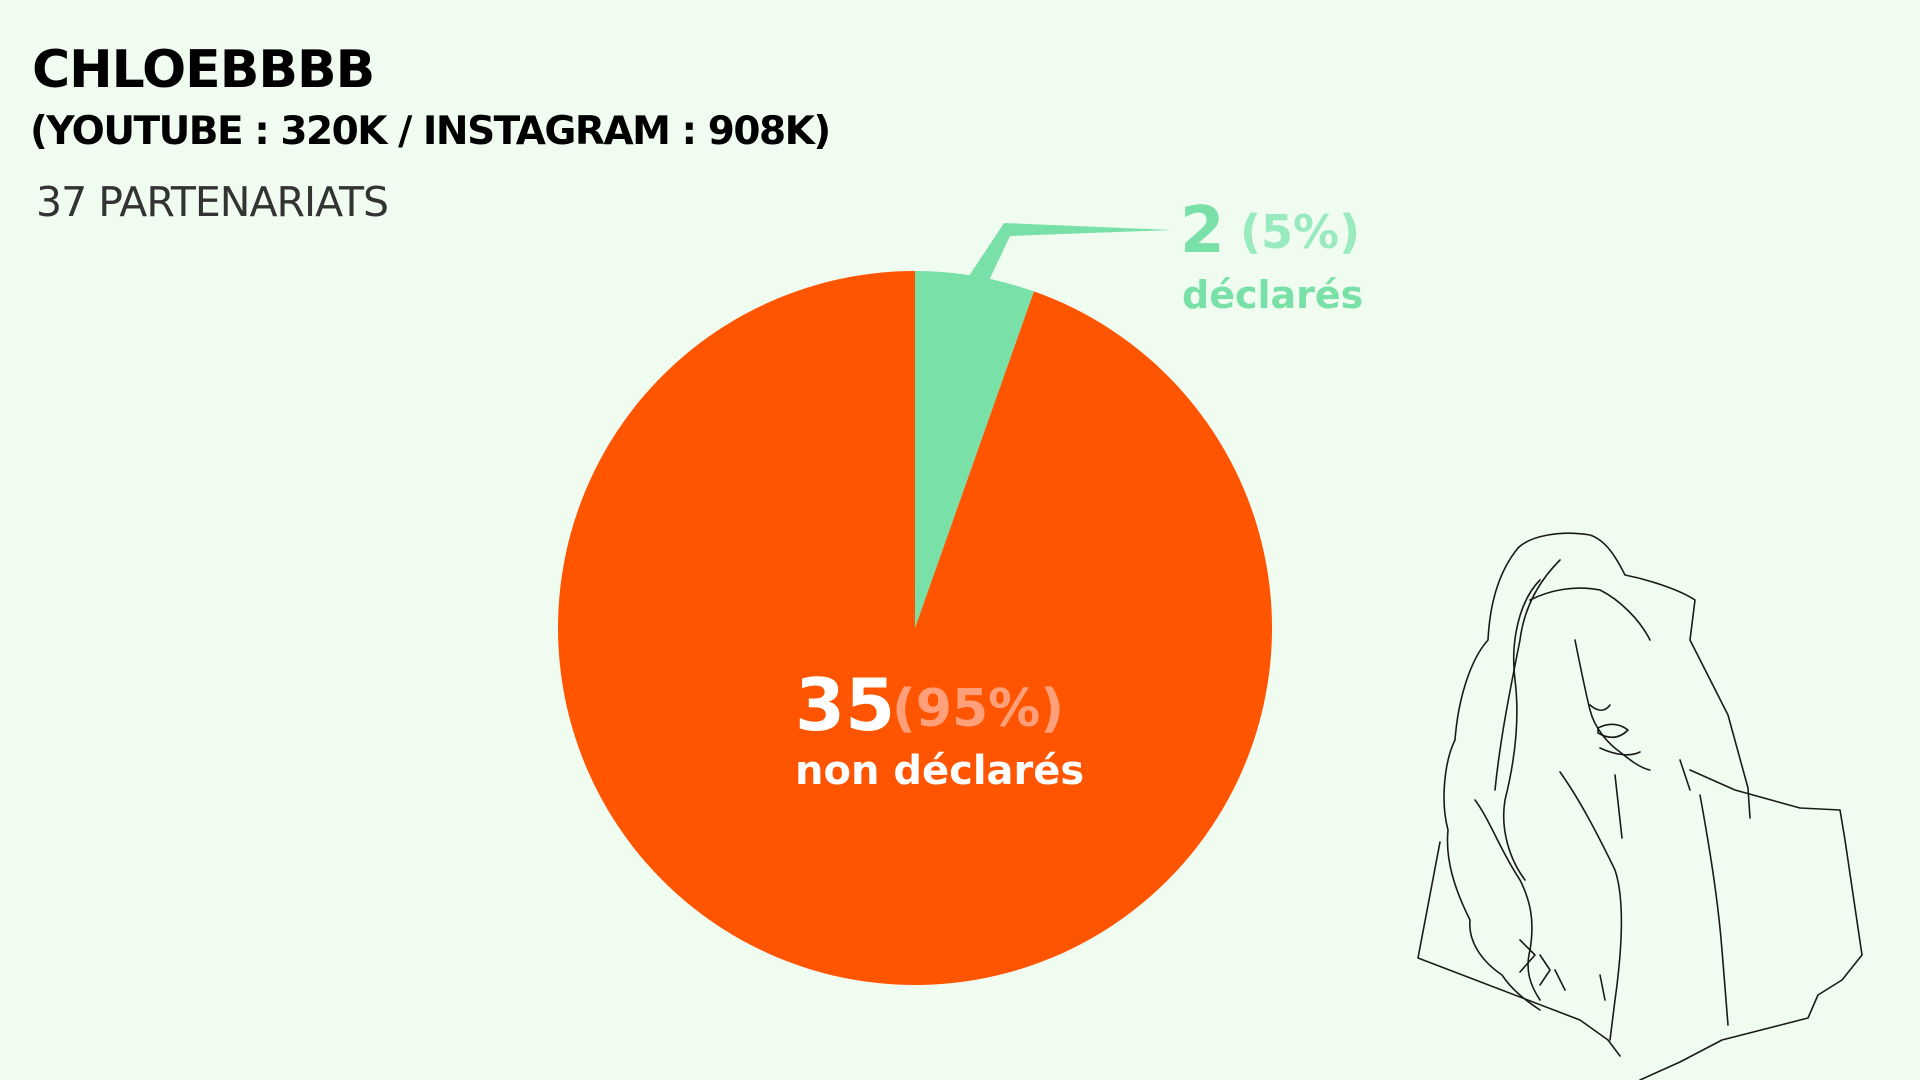 This screenshot has height=1080, width=1920. I want to click on portrait-hair-outline, so click(1634, 675).